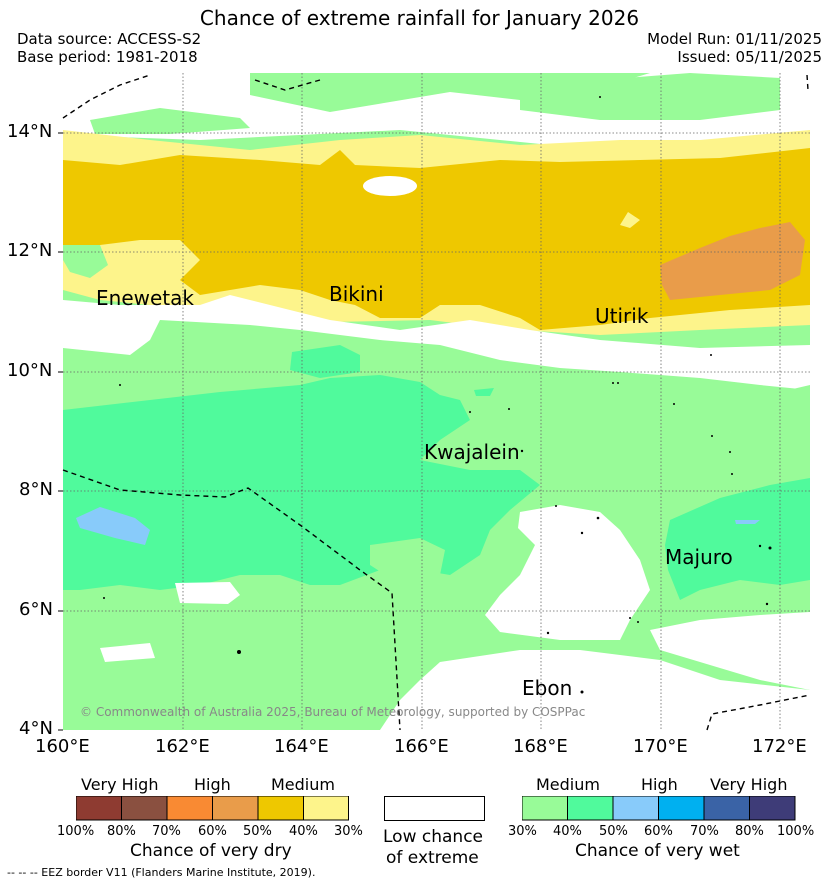 Image resolution: width=839 pixels, height=885 pixels. Describe the element at coordinates (749, 784) in the screenshot. I see `wet-cat-very-high: Very High` at that location.